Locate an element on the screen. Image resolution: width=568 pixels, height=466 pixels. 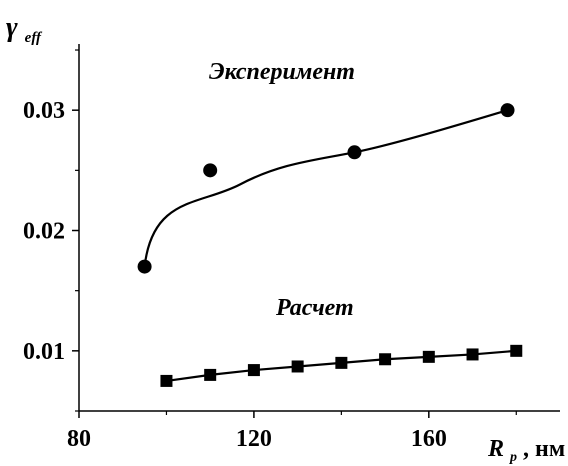
y-axis-label-sub: eff is located at coordinates (34, 38).